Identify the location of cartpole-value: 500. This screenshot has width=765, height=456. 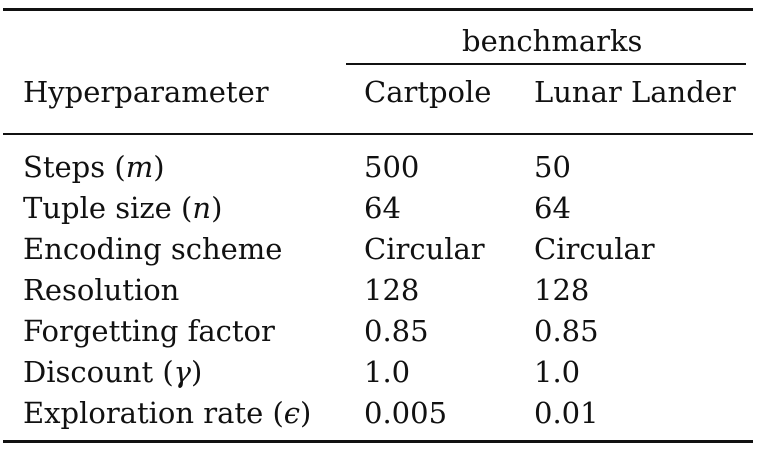
(392, 167).